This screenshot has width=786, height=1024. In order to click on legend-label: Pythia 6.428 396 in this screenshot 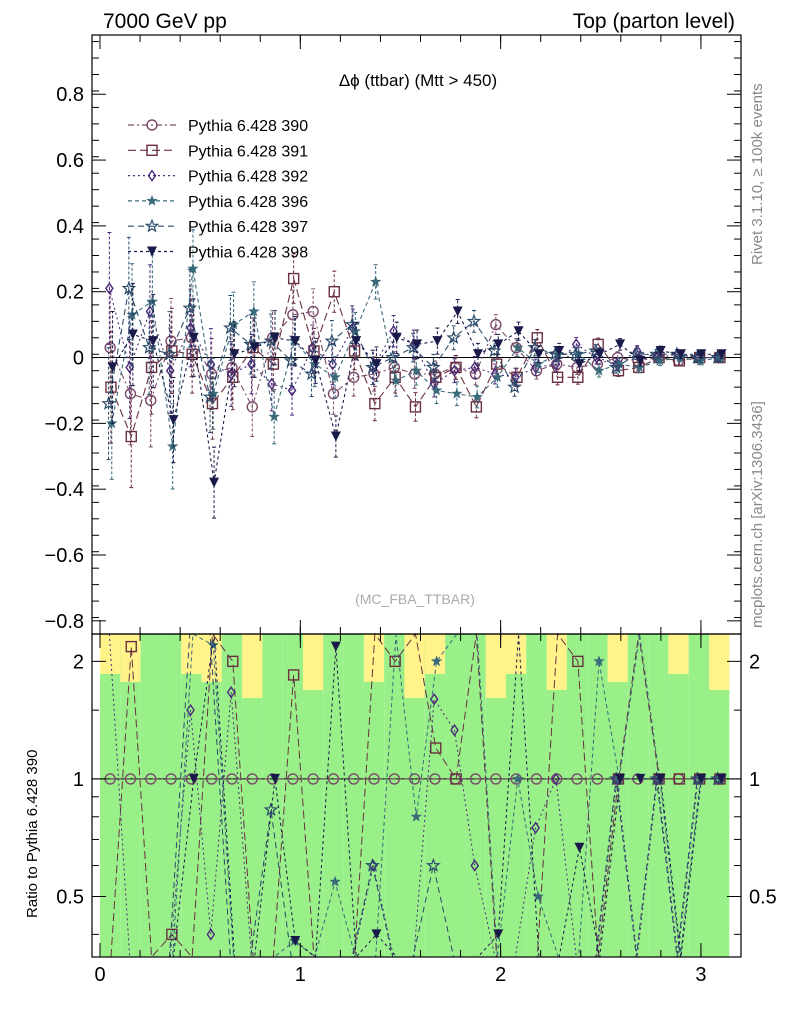, I will do `click(248, 202)`.